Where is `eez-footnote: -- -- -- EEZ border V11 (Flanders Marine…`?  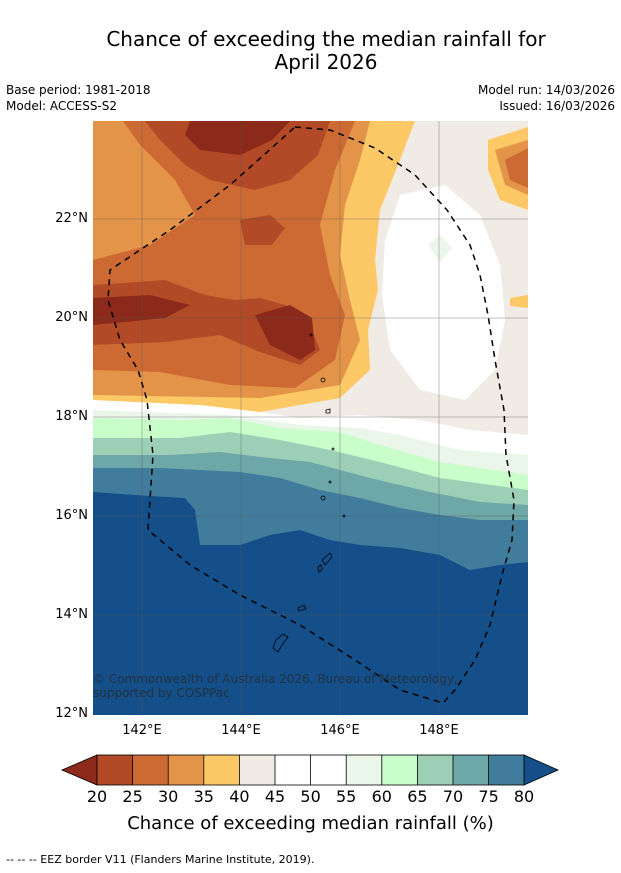 eez-footnote: -- -- -- EEZ border V11 (Flanders Marine… is located at coordinates (160, 859).